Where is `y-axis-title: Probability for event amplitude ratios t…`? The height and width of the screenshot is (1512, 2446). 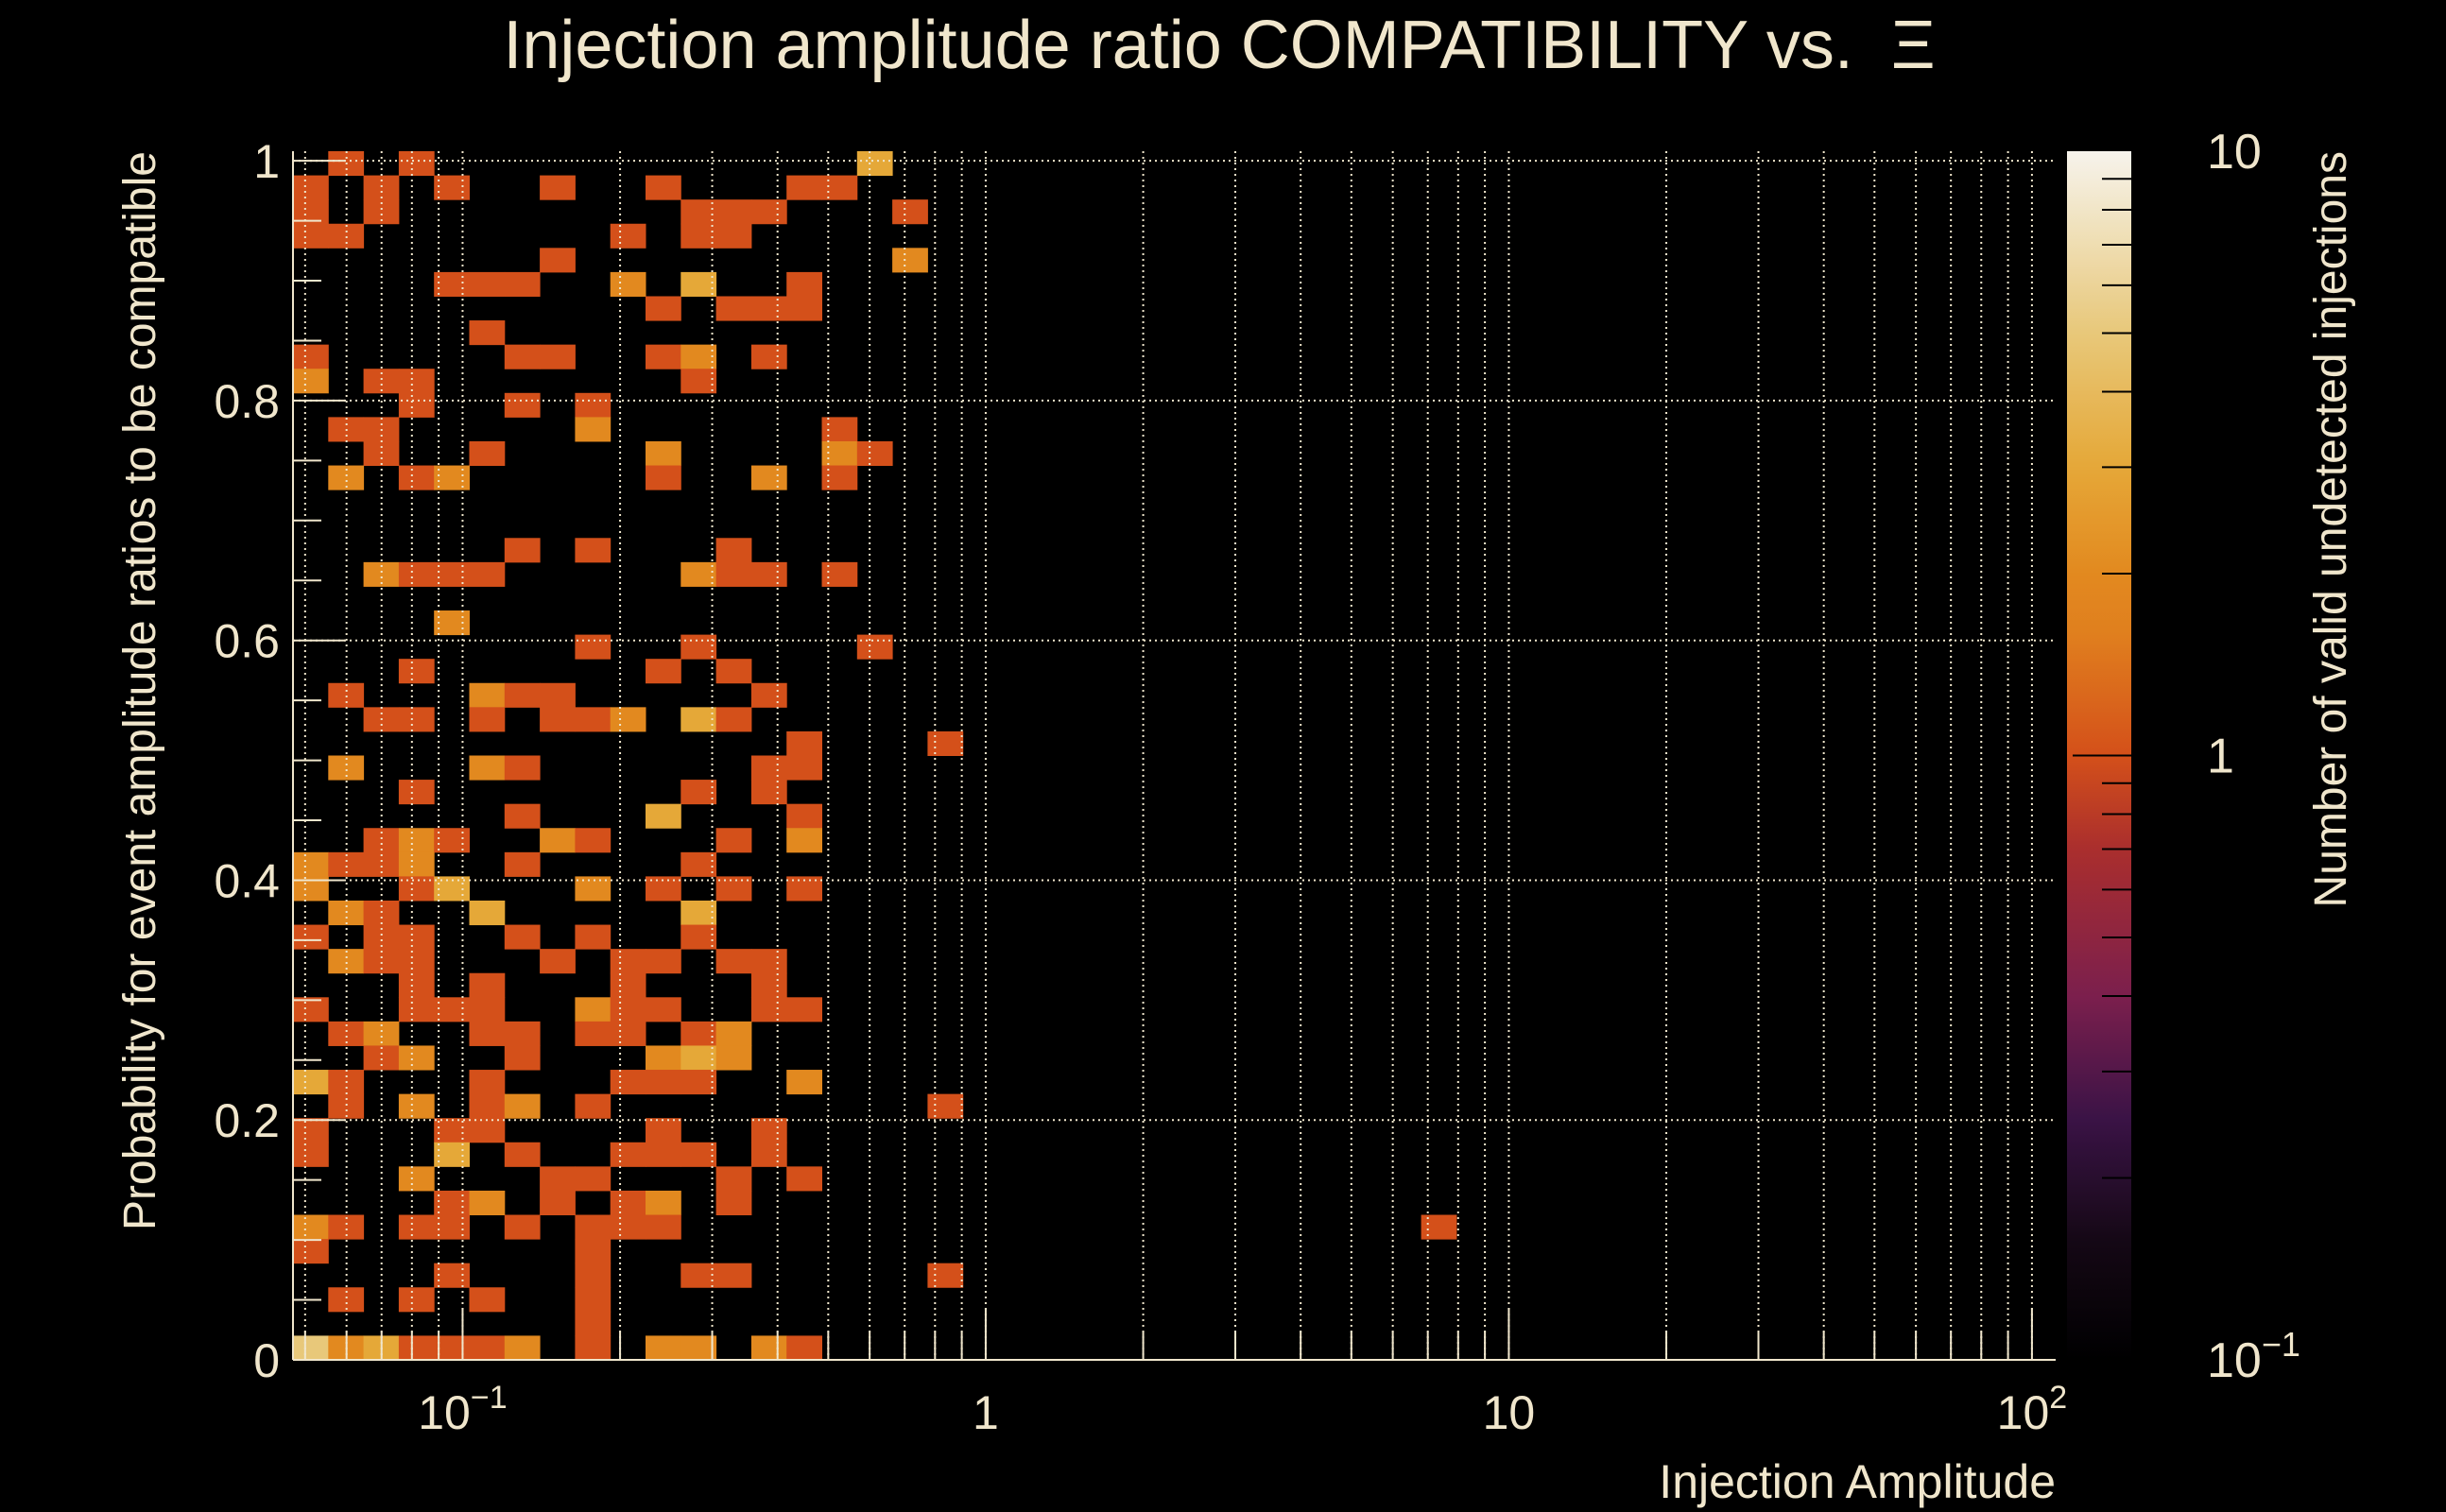 y-axis-title: Probability for event amplitude ratios t… is located at coordinates (140, 690).